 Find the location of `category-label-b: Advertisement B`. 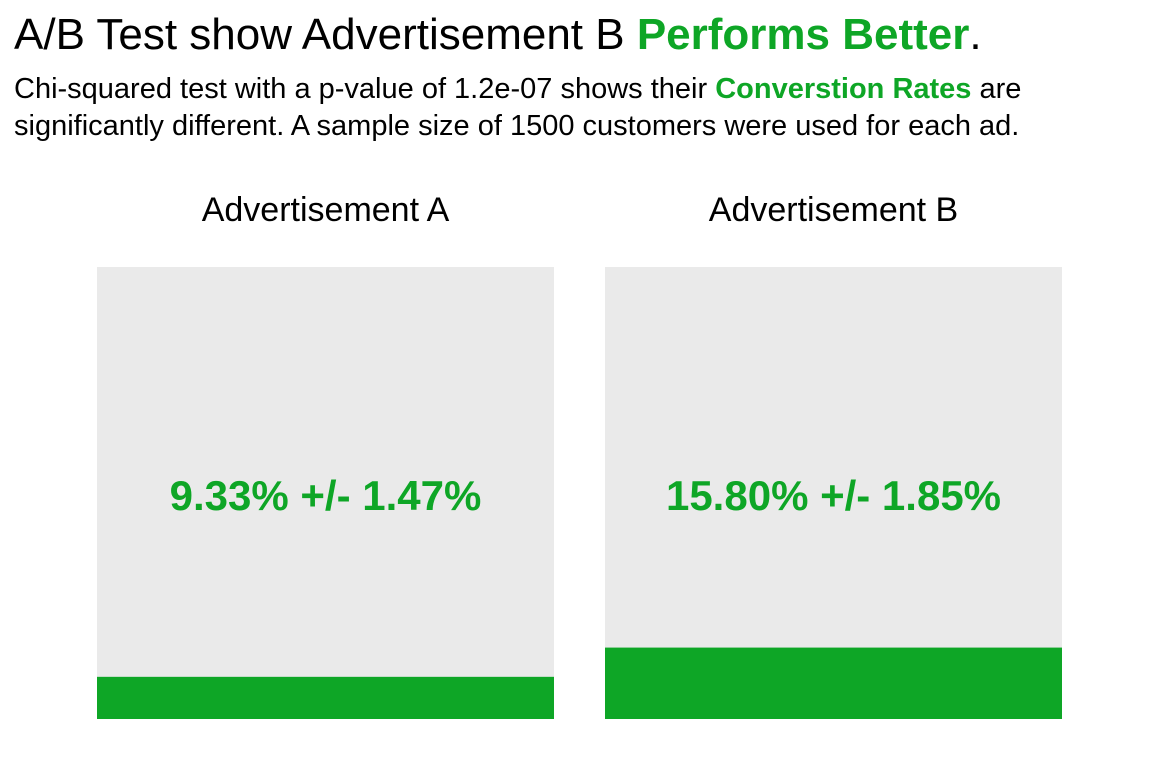

category-label-b: Advertisement B is located at coordinates (833, 210).